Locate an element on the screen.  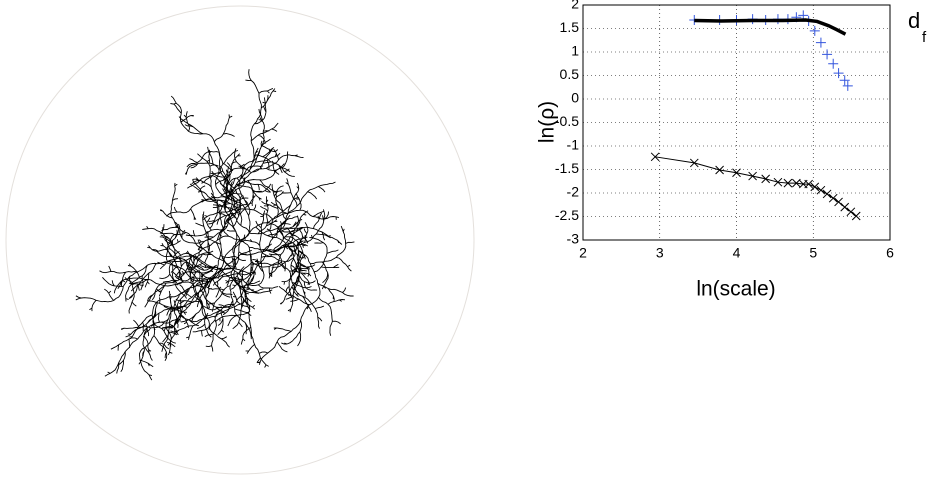
series-line is located at coordinates (770, 27).